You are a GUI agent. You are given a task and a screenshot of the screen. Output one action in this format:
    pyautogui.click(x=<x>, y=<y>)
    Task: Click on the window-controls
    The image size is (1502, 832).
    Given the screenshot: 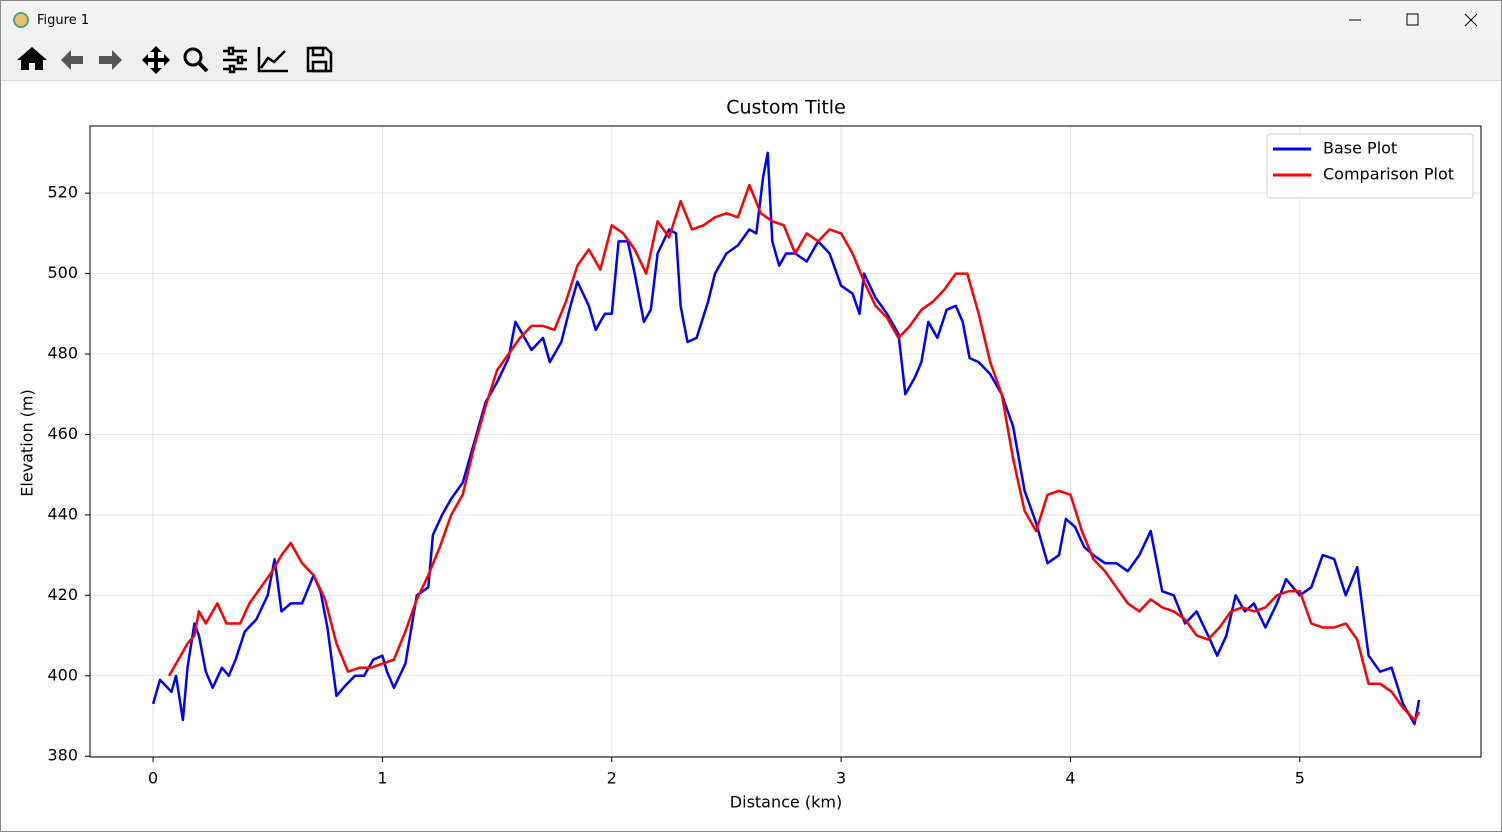 What is the action you would take?
    pyautogui.click(x=1413, y=20)
    